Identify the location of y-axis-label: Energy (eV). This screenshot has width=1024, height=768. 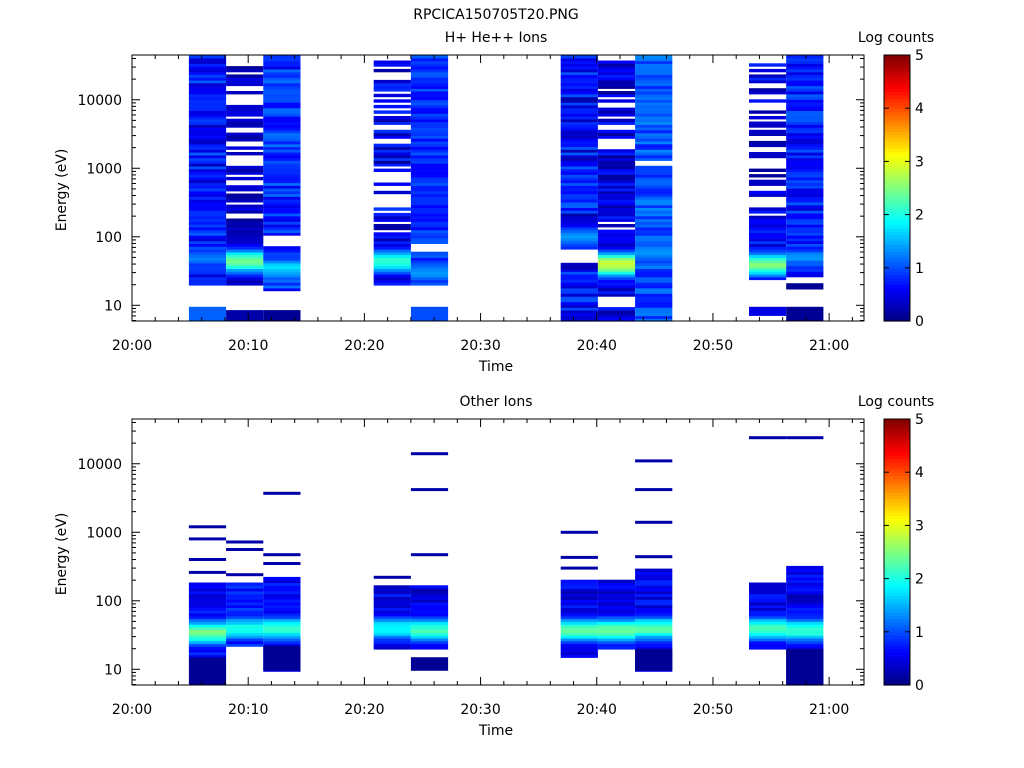
(62, 554).